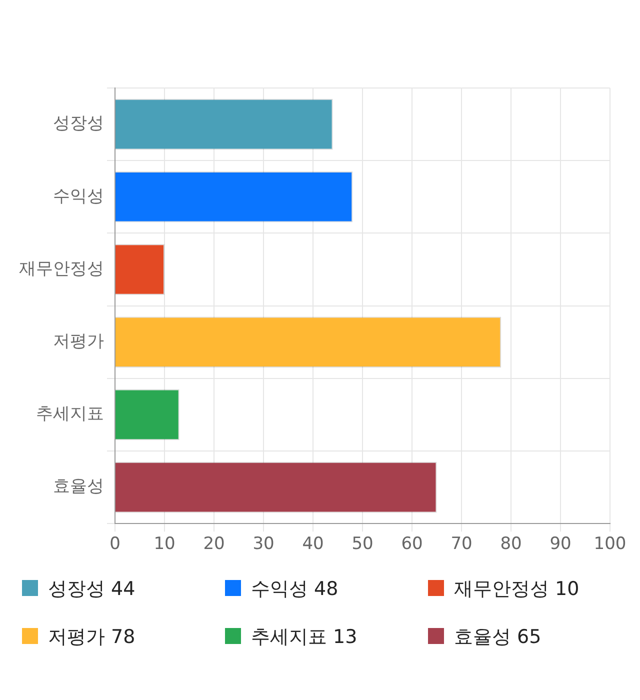 The image size is (640, 700). Describe the element at coordinates (511, 544) in the screenshot. I see `x-tick-label: 80` at that location.